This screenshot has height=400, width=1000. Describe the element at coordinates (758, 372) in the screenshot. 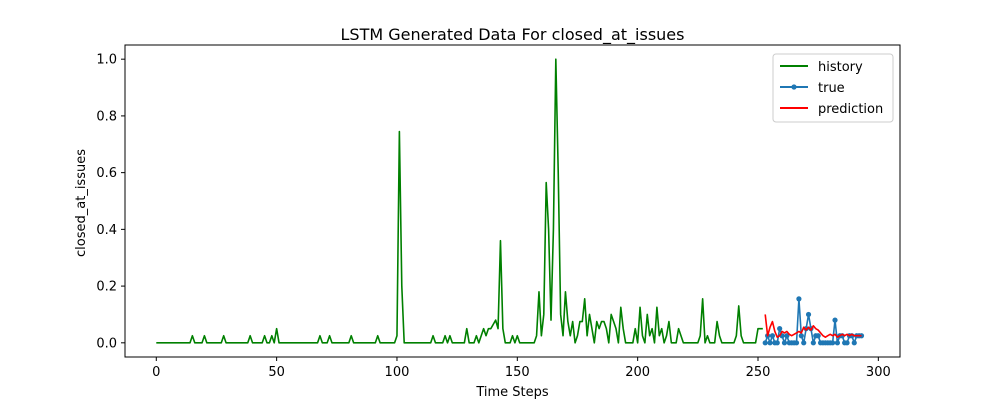

I see `x-tick-label: 250` at that location.